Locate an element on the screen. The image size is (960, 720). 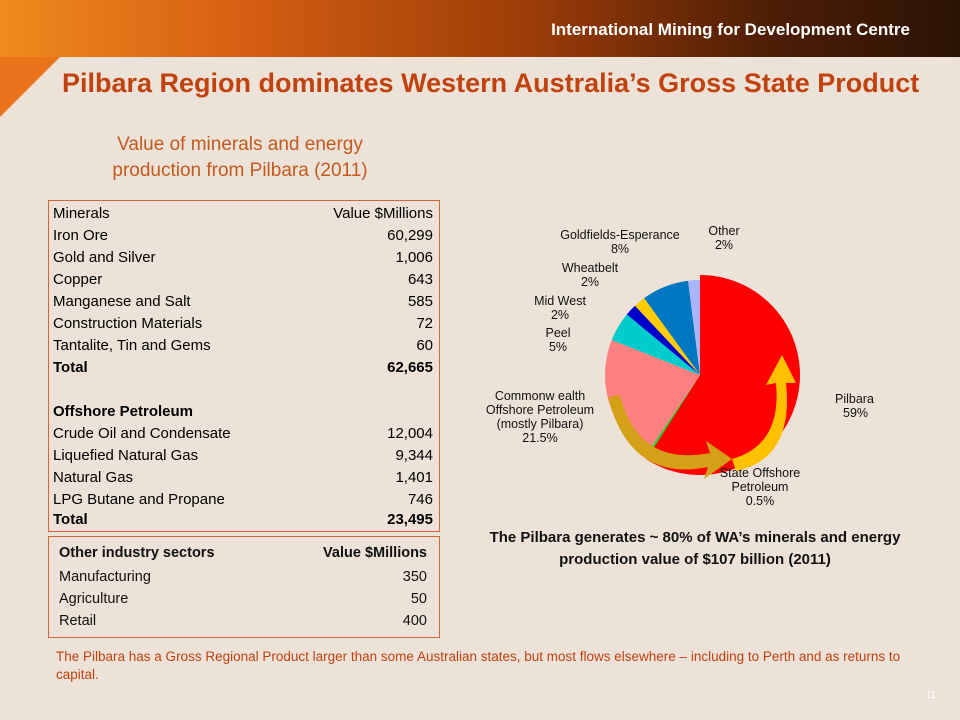
total-row: Total 23,495 is located at coordinates (243, 521).